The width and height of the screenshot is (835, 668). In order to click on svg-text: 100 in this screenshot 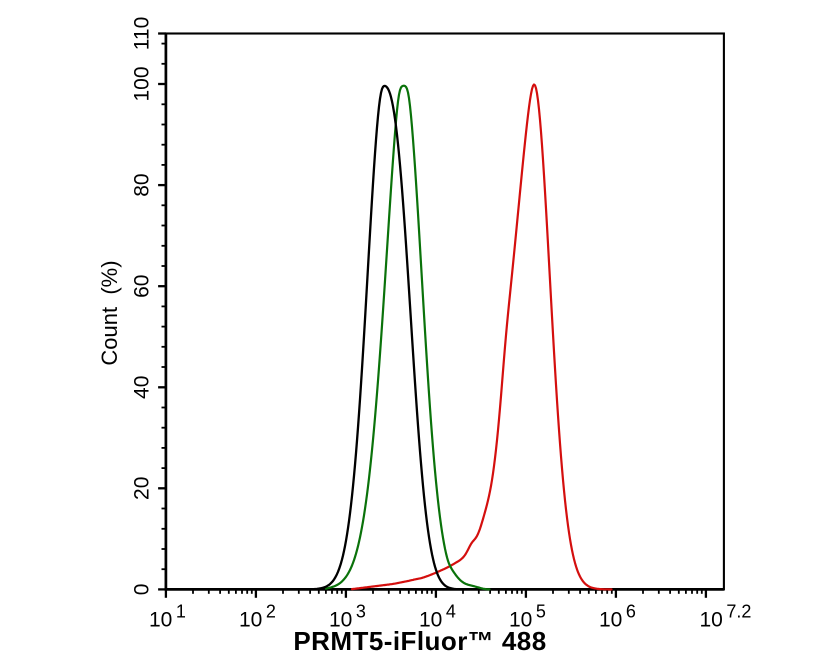, I will do `click(142, 83)`.